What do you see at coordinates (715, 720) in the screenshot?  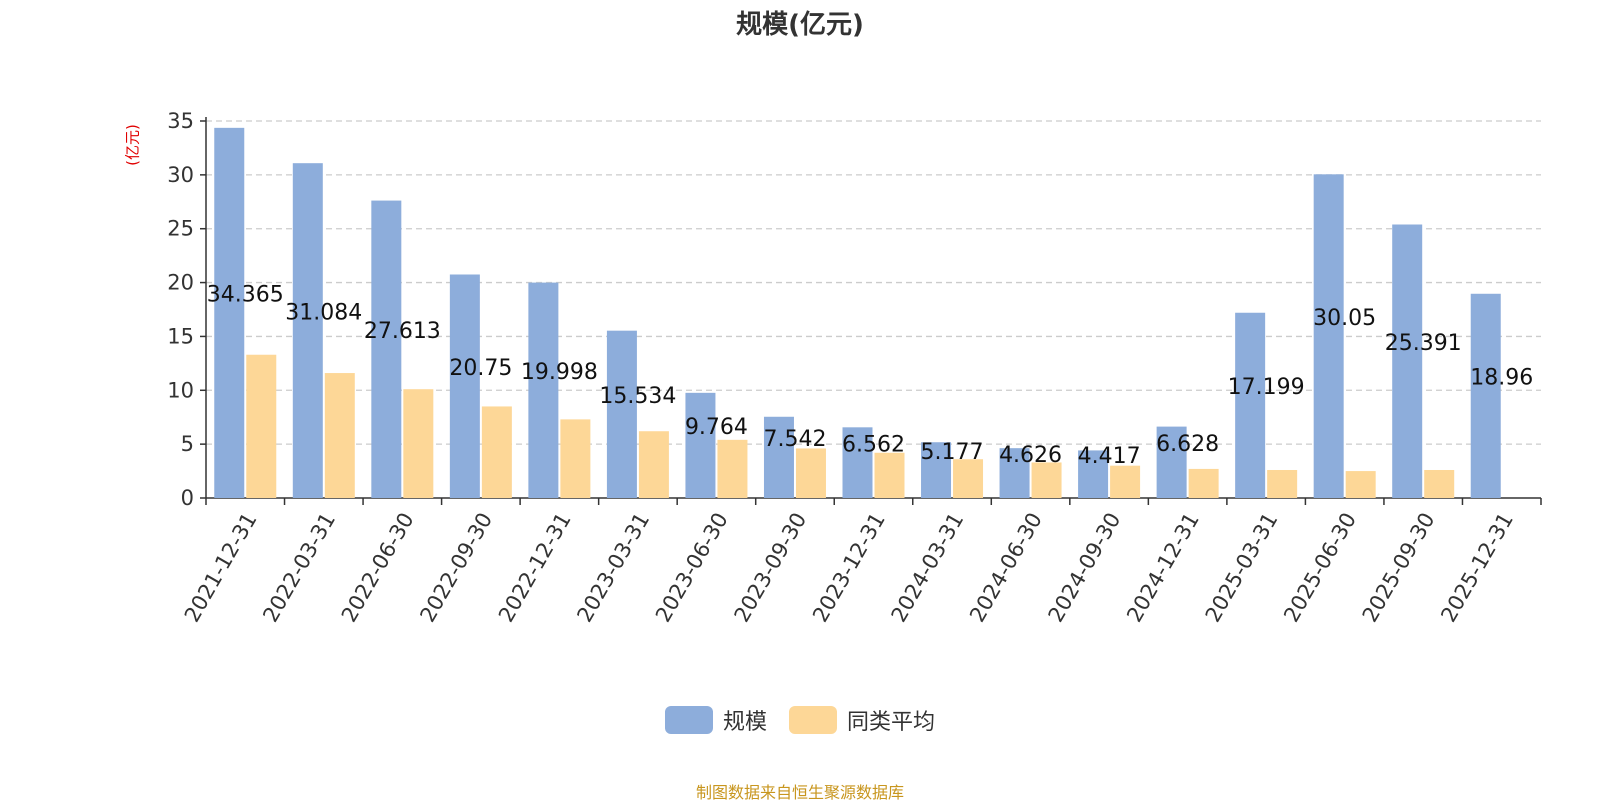 I see `legend-item-scale: 规模` at bounding box center [715, 720].